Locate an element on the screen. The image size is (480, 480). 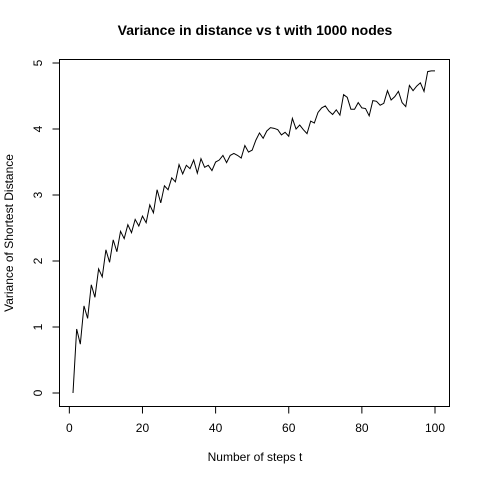
y-tick-label: 4 is located at coordinates (38, 128).